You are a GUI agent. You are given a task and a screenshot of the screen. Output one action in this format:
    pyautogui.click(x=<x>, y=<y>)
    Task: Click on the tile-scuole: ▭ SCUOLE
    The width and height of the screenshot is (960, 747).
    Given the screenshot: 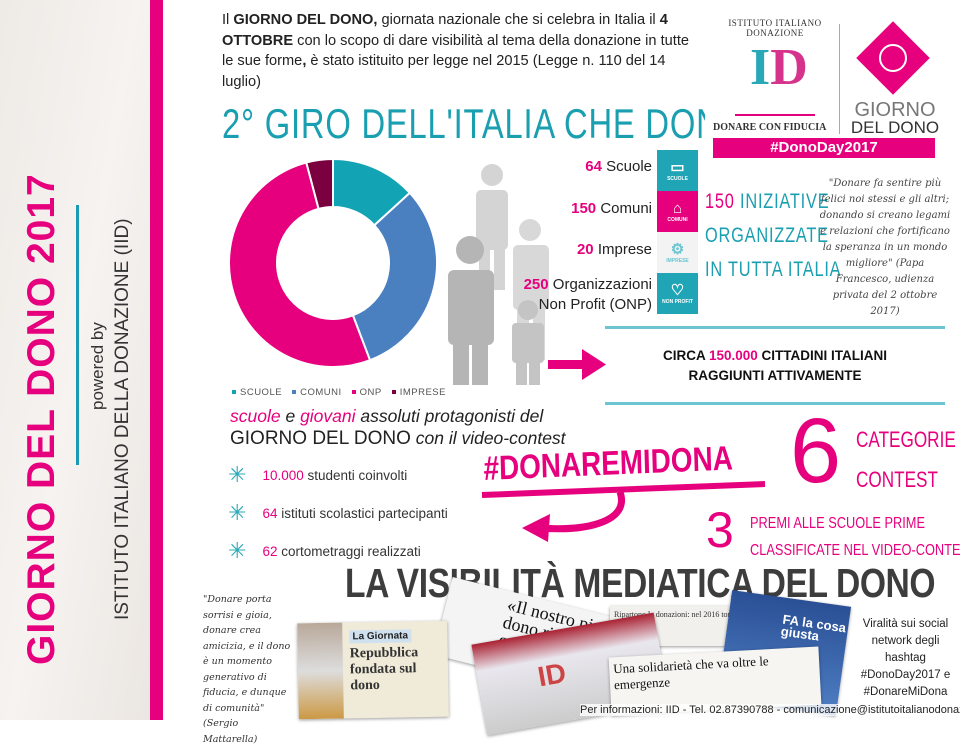 What is the action you would take?
    pyautogui.click(x=677, y=170)
    